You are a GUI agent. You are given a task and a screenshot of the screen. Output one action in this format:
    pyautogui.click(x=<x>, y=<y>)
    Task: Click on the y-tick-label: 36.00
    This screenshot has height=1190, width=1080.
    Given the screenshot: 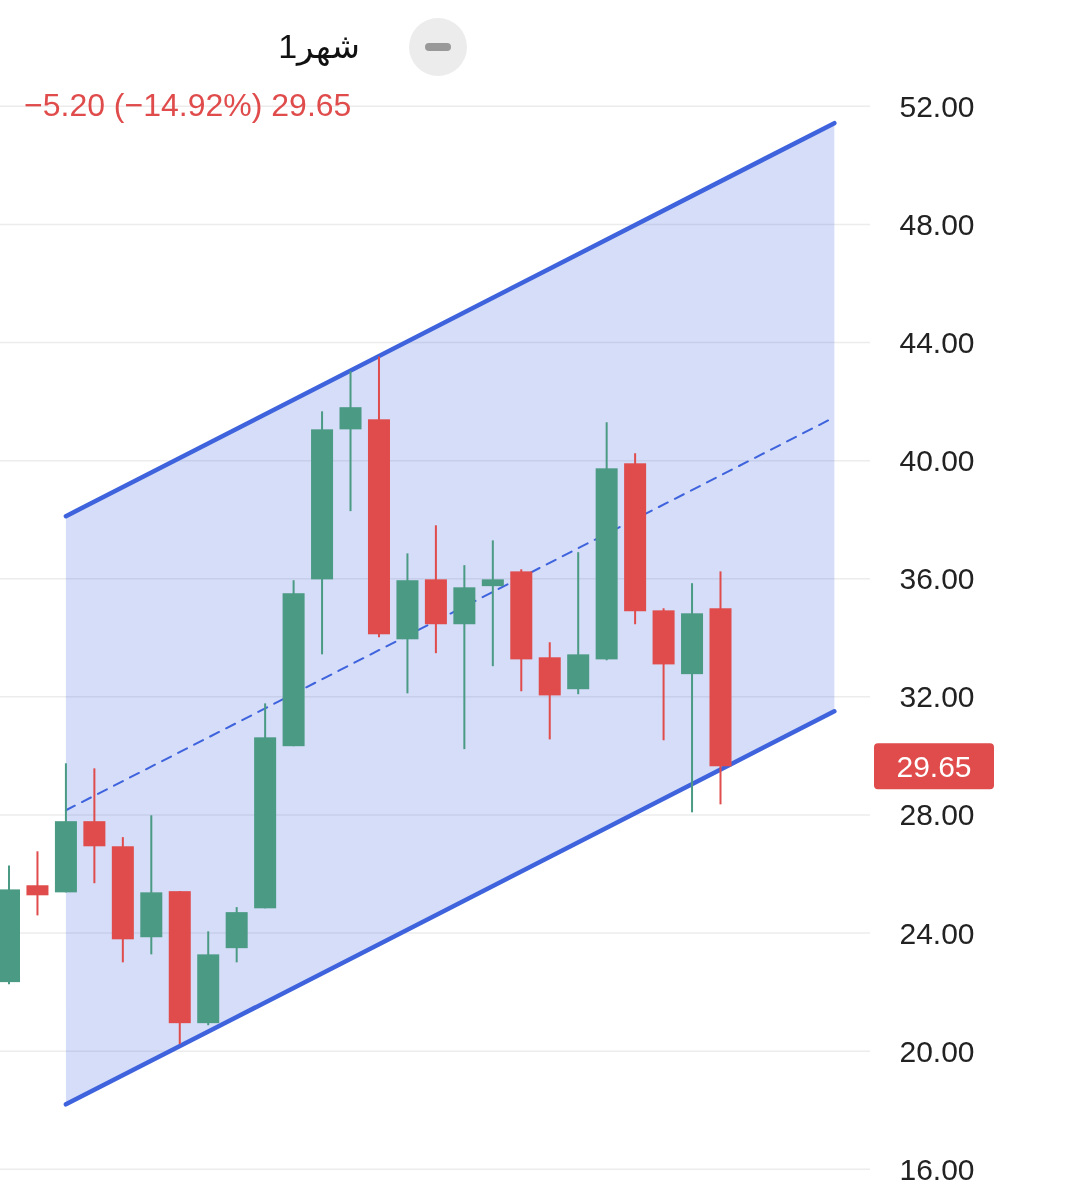 What is the action you would take?
    pyautogui.click(x=937, y=579)
    